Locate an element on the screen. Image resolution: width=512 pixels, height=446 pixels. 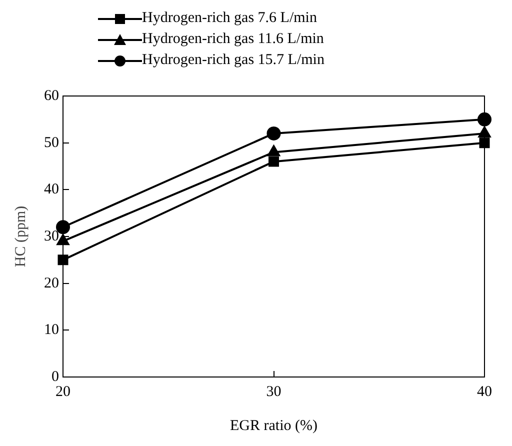
x-axis-title: EGR ratio (%) is located at coordinates (274, 426).